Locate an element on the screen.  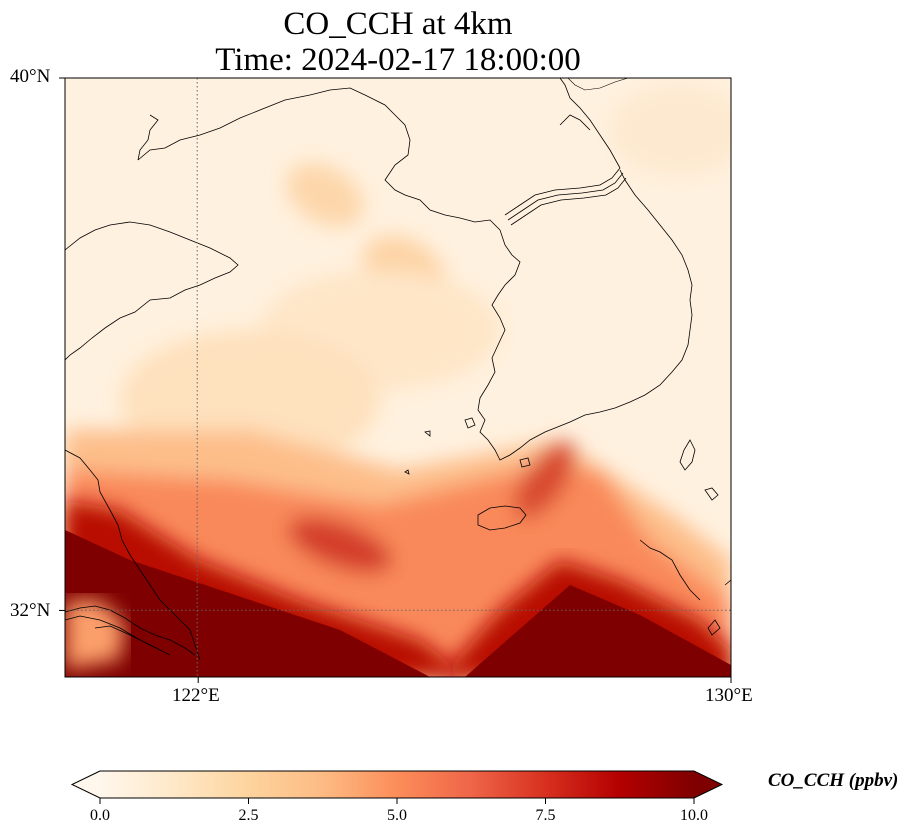
colorbar-tick-label: 7.5 is located at coordinates (545, 815).